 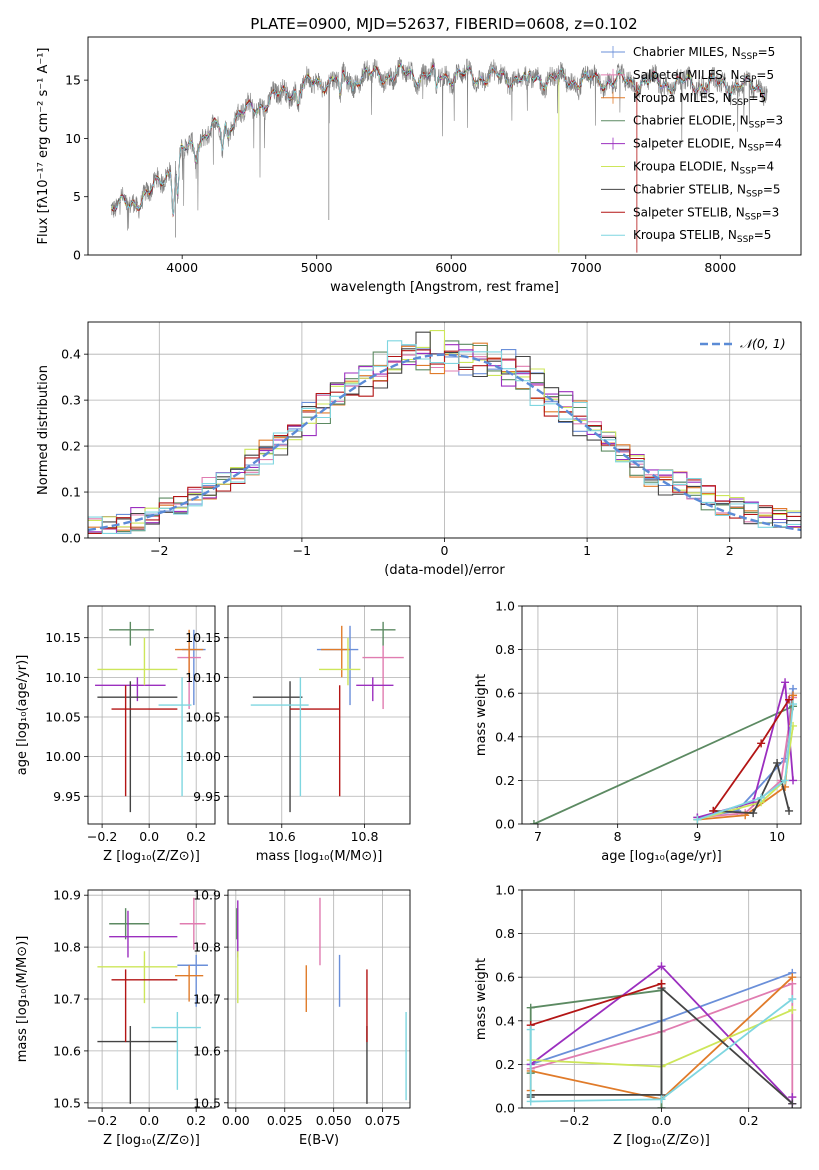 I want to click on y-axis-label: Normed distribution, so click(x=43, y=430).